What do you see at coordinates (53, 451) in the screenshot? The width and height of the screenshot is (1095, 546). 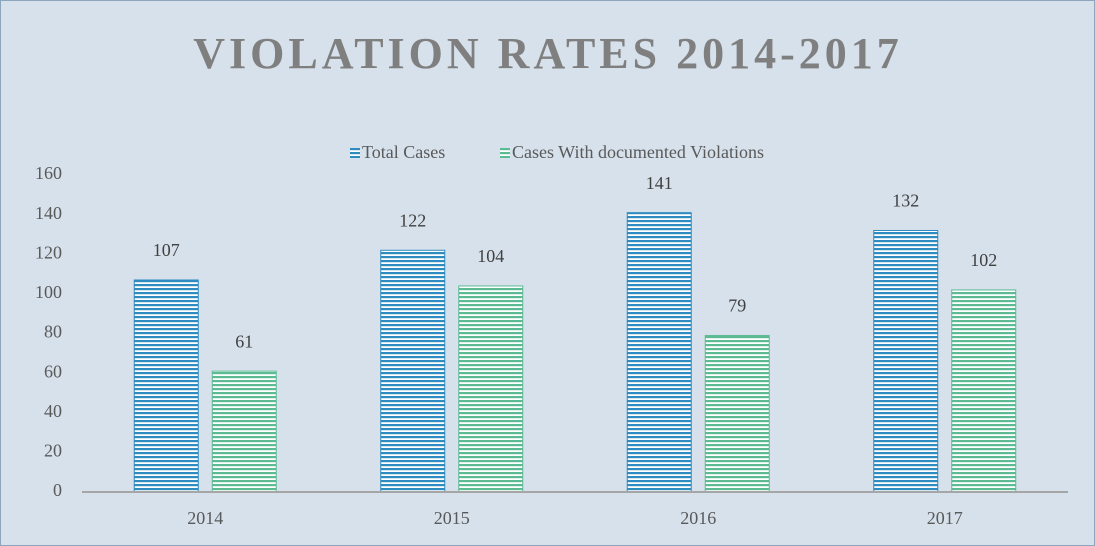 I see `y-tick-label: 20` at bounding box center [53, 451].